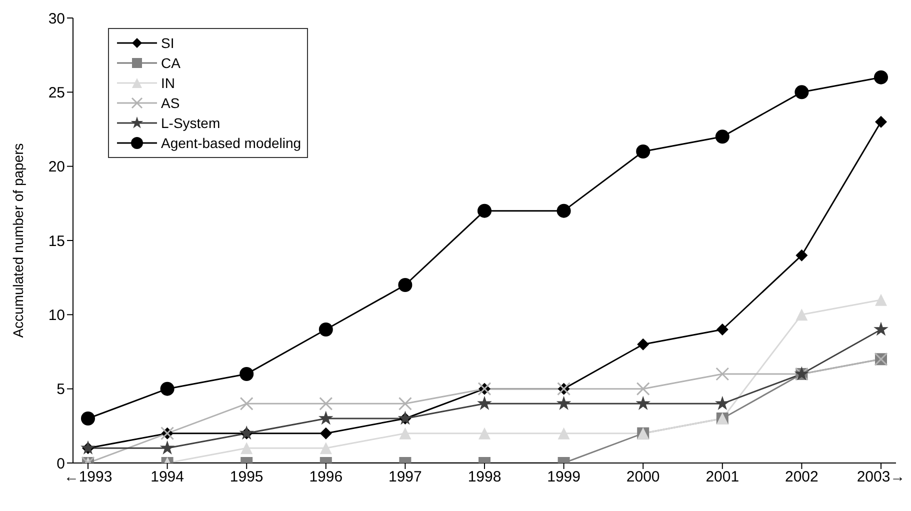  What do you see at coordinates (231, 143) in the screenshot?
I see `legend-label: Agent-based modeling` at bounding box center [231, 143].